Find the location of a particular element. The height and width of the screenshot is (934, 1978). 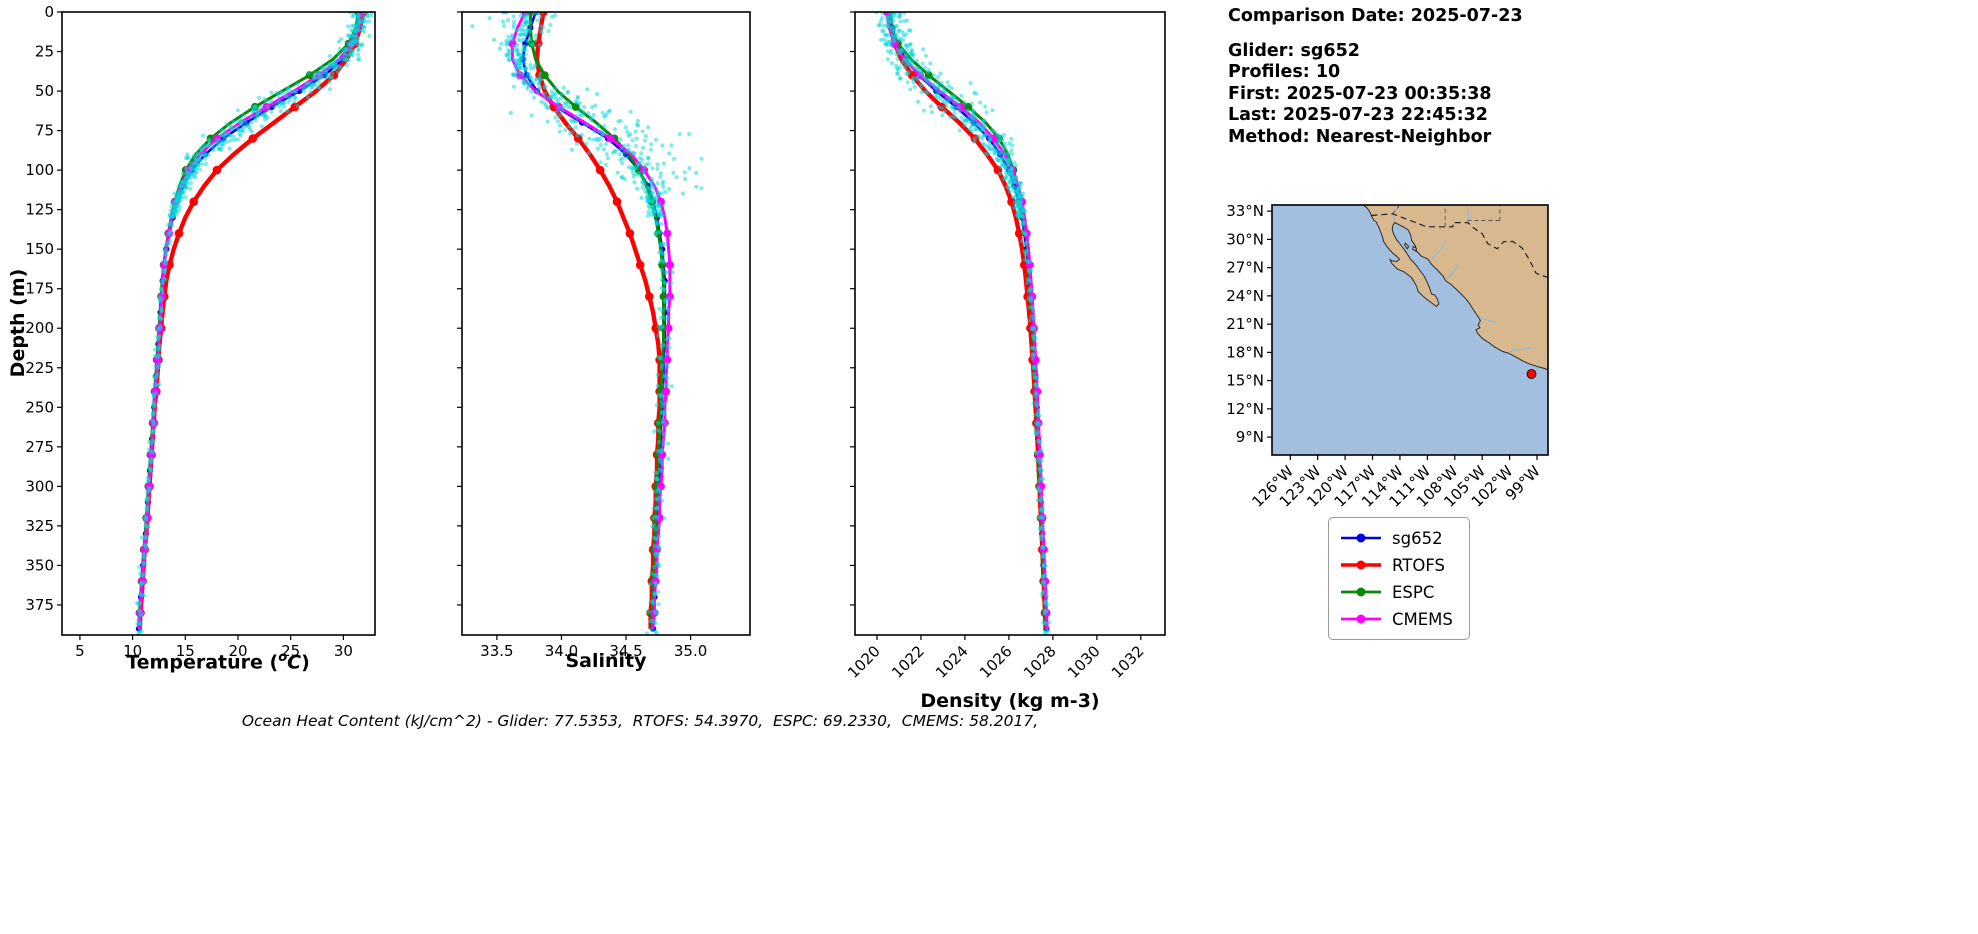

svg-text: 300 is located at coordinates (39, 486).